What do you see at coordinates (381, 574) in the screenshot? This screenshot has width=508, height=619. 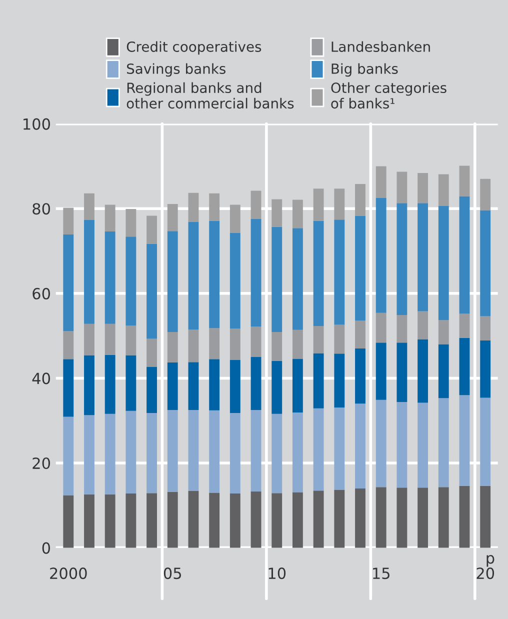 I see `x-tick-label: 15` at bounding box center [381, 574].